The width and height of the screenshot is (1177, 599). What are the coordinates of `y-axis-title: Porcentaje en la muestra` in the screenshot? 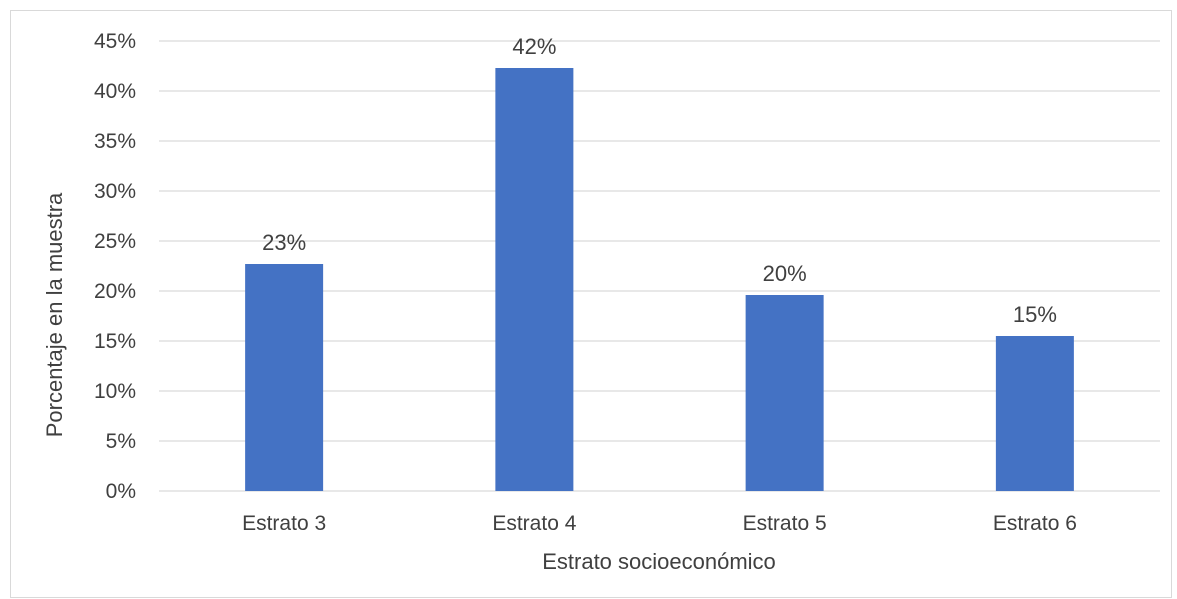 It's located at (54, 314).